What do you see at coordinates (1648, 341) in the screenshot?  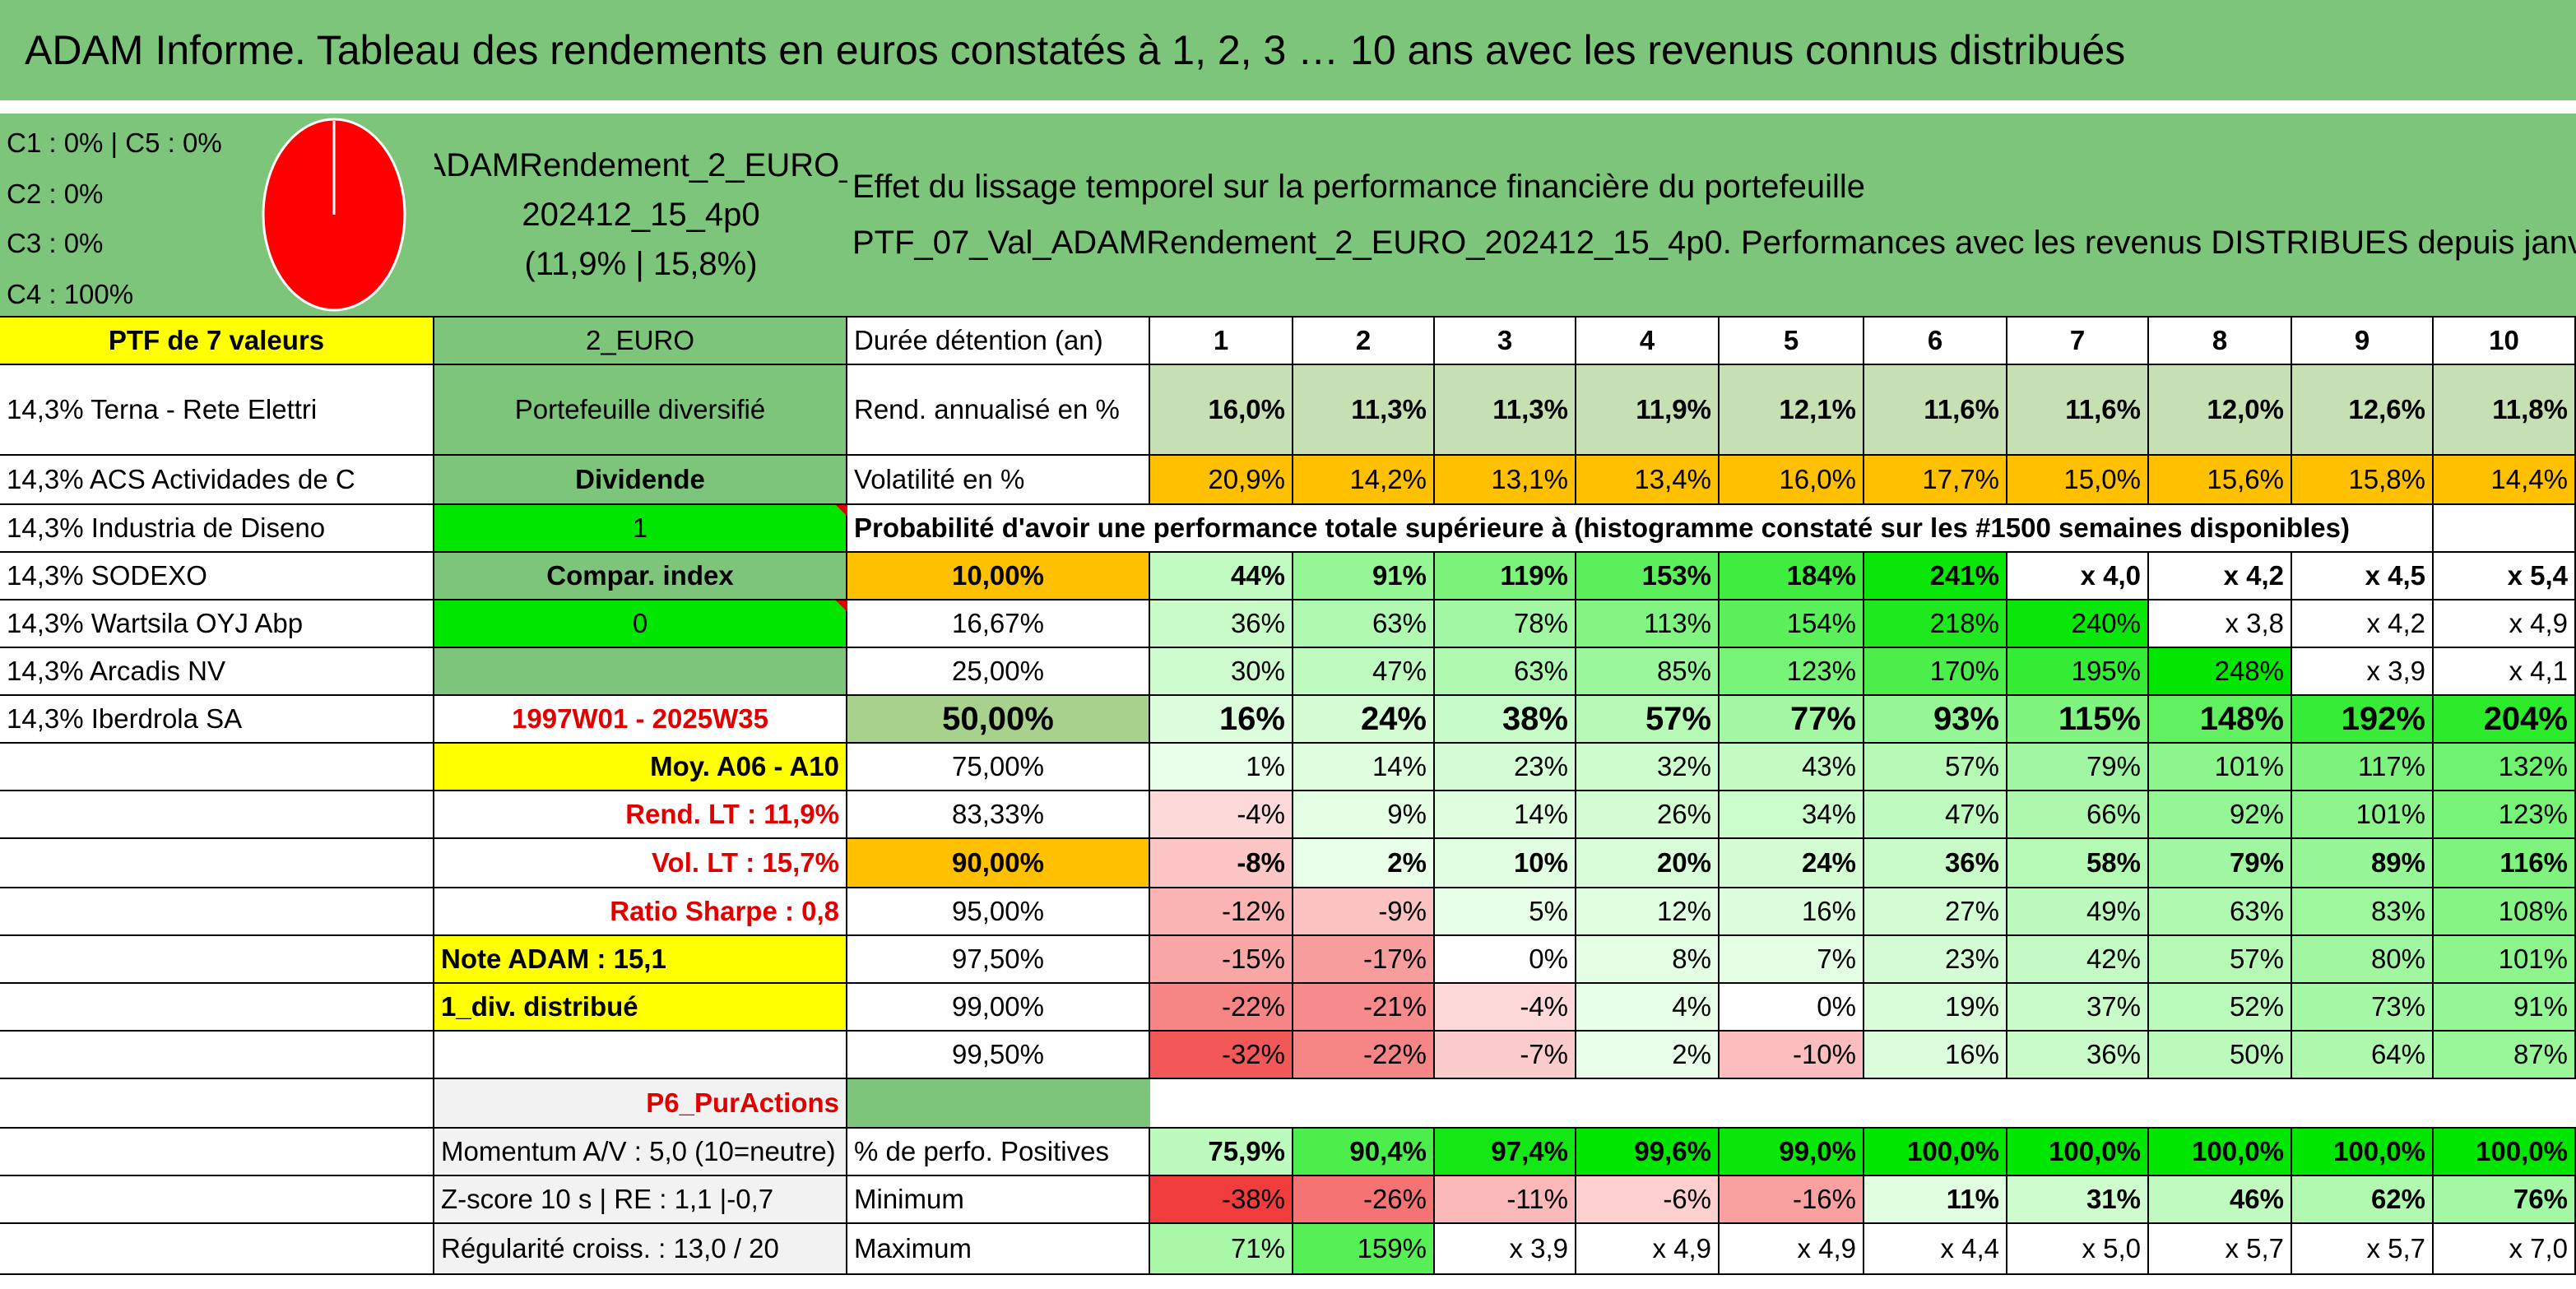 I see `year-header: 4` at bounding box center [1648, 341].